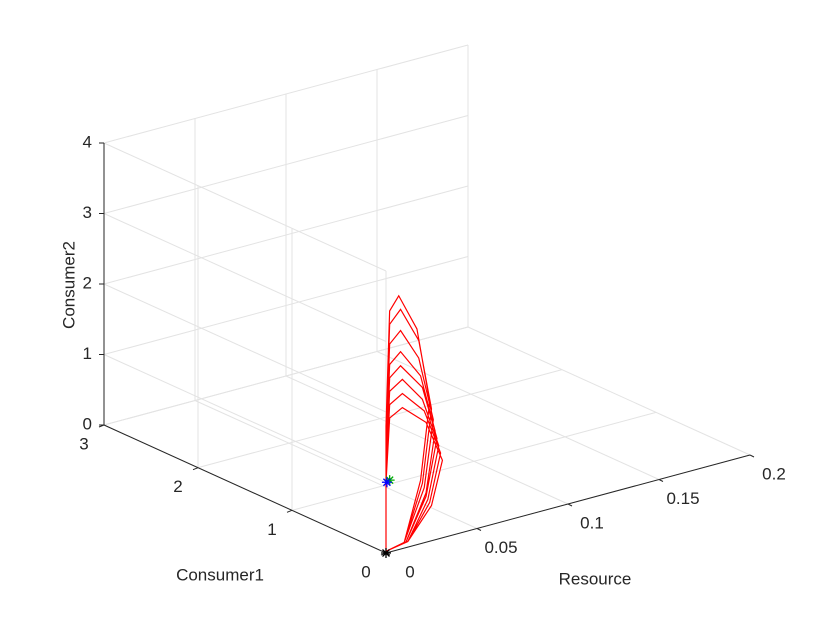  I want to click on trajectory, so click(414, 423).